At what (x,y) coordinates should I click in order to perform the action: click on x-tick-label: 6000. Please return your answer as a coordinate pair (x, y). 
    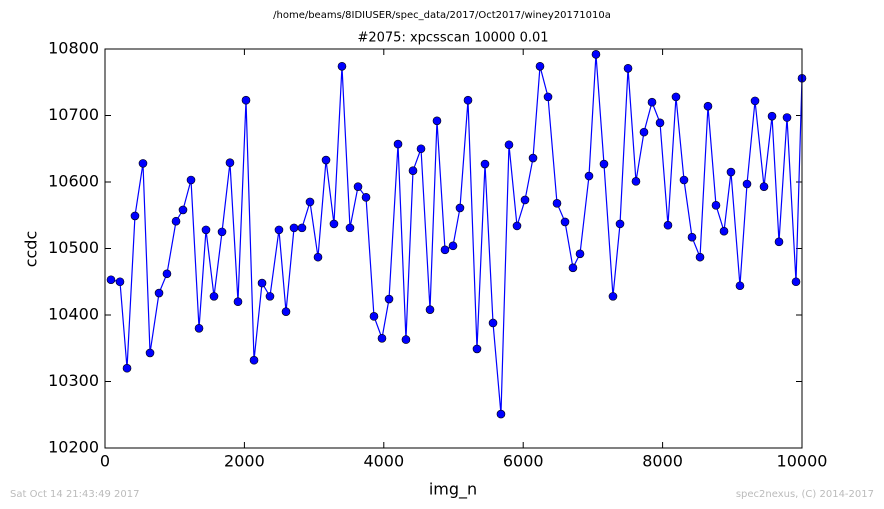
    Looking at the image, I should click on (523, 461).